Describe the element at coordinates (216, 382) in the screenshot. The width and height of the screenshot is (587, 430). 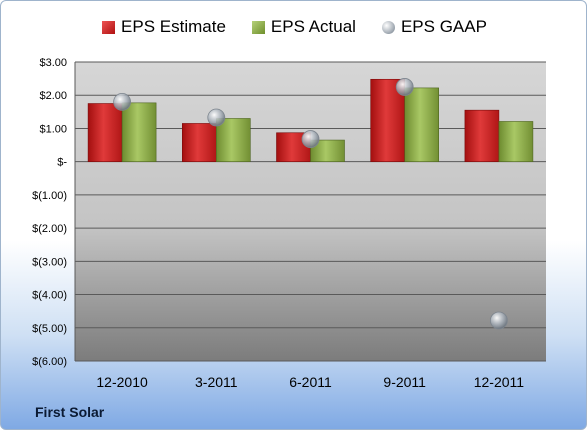
I see `x-tick-label: 3-2011` at that location.